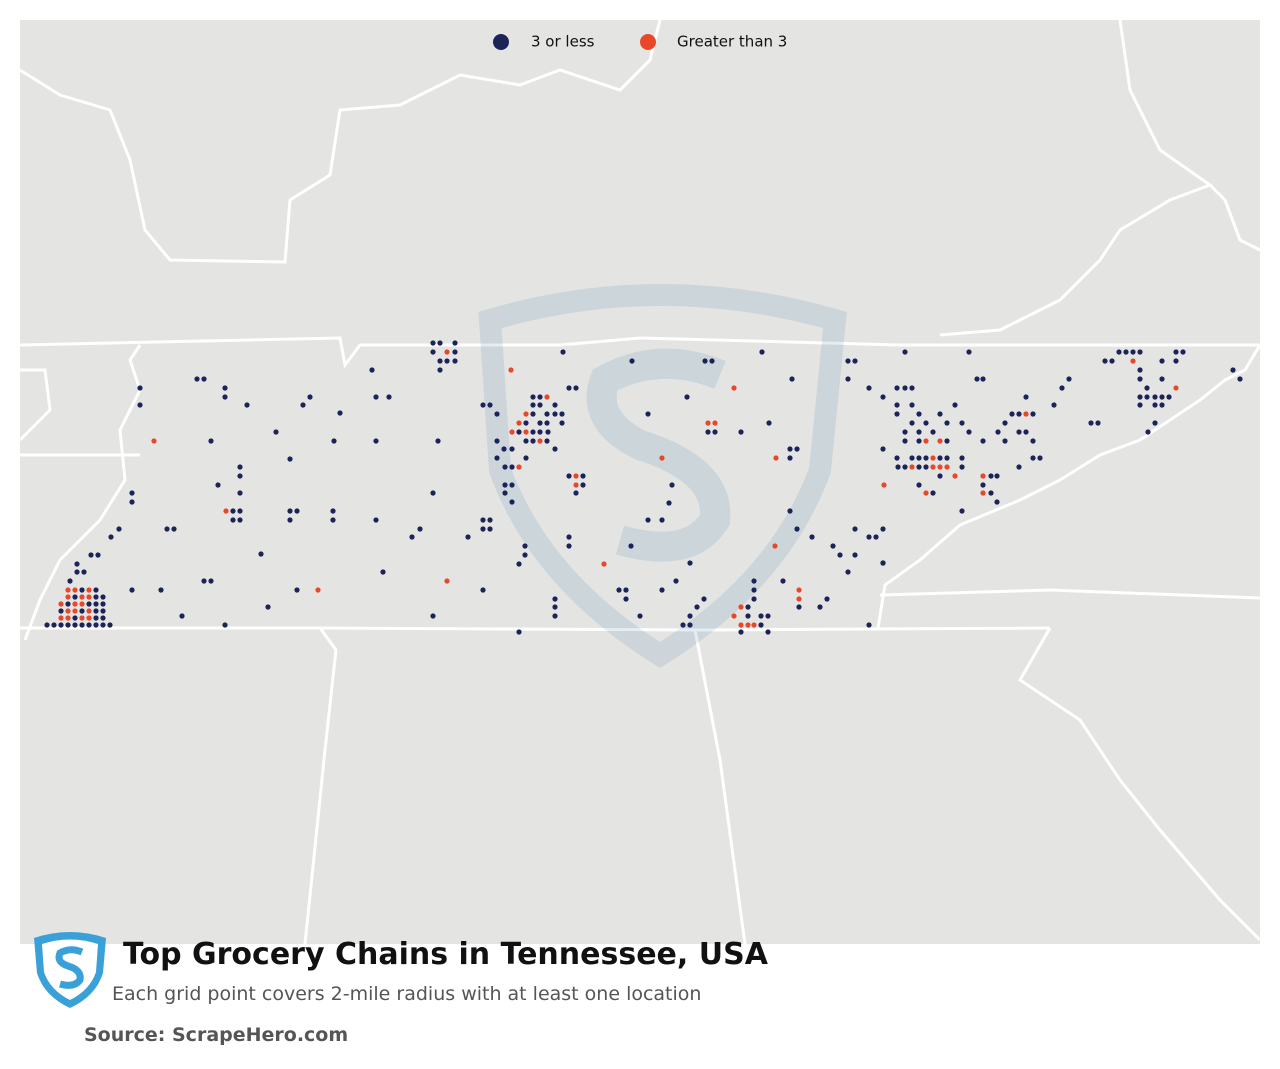  Describe the element at coordinates (445, 954) in the screenshot. I see `title: Top Grocery Chains in Tennessee, USA` at that location.